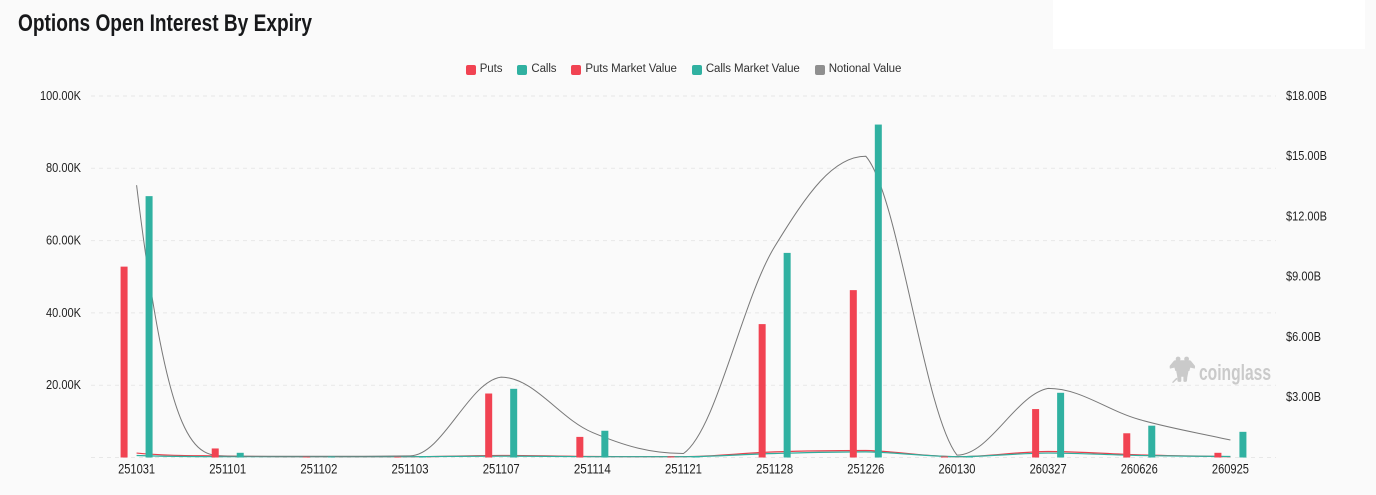 The width and height of the screenshot is (1376, 495). I want to click on x-axis-label-260626: 260626, so click(1139, 469).